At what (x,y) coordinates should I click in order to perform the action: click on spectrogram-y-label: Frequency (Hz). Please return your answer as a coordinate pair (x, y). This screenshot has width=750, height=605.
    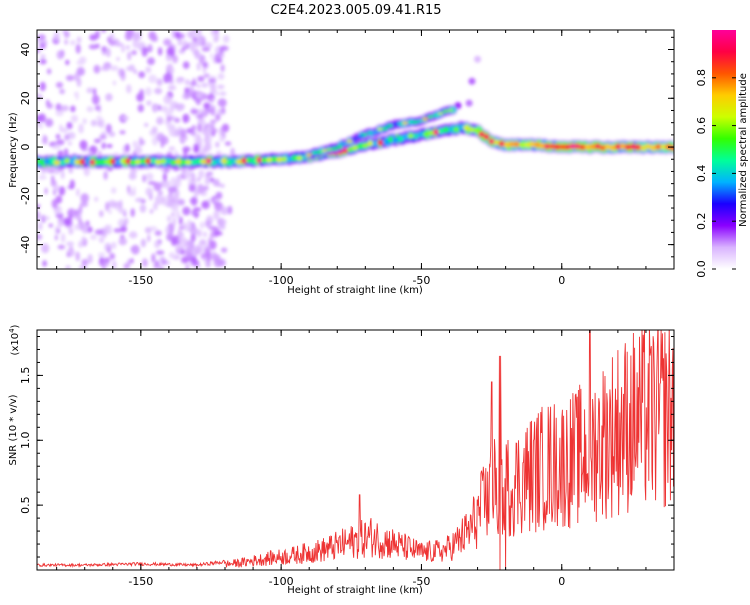
    Looking at the image, I should click on (13, 150).